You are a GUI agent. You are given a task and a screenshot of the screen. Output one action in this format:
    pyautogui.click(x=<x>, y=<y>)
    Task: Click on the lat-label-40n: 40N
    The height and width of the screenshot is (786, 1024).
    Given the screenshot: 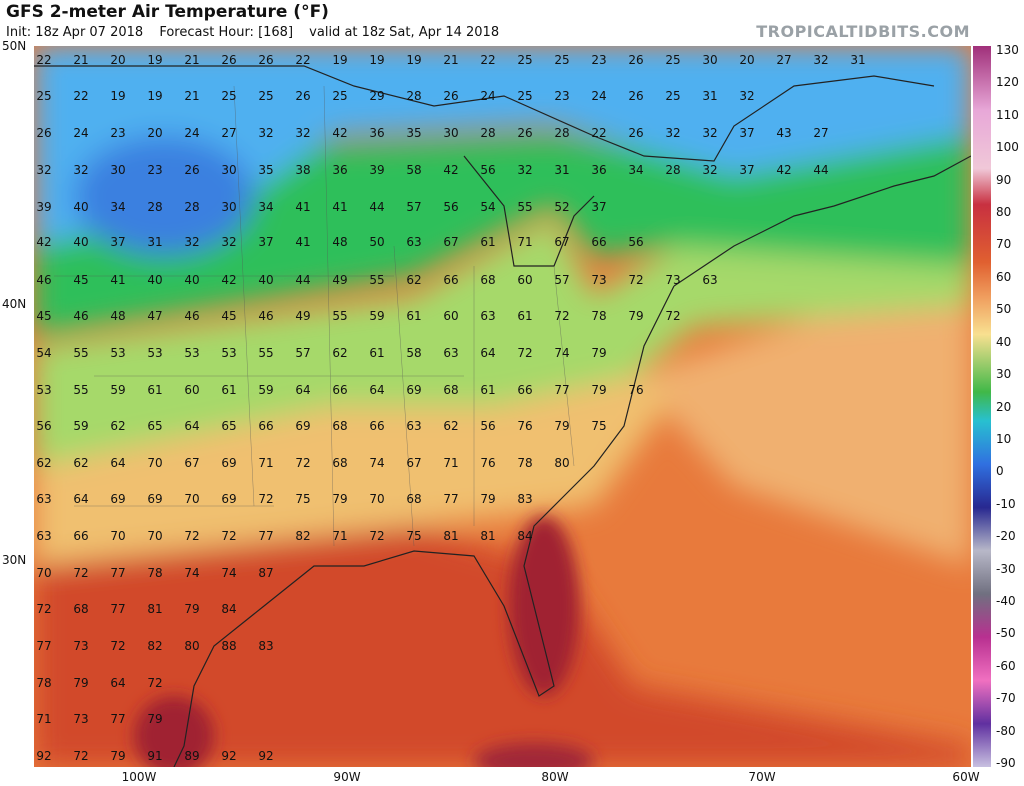 What is the action you would take?
    pyautogui.click(x=14, y=304)
    